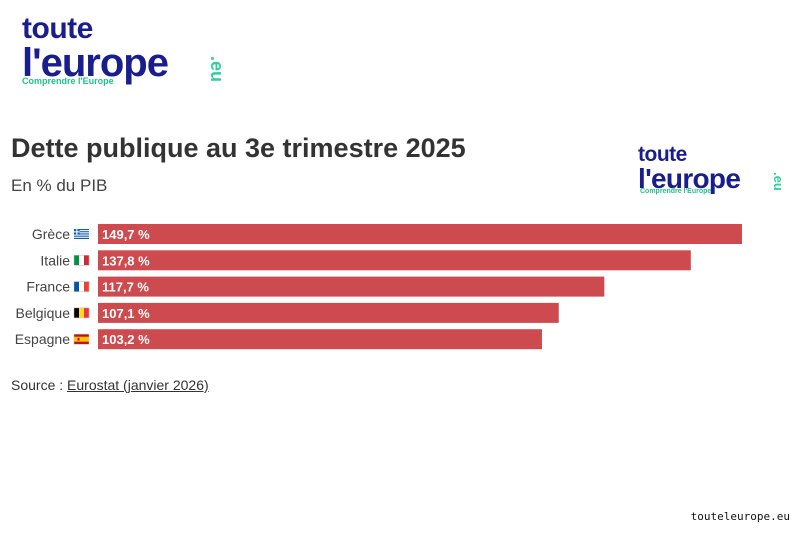 Image resolution: width=800 pixels, height=533 pixels. I want to click on source-prefix: Source :, so click(39, 385).